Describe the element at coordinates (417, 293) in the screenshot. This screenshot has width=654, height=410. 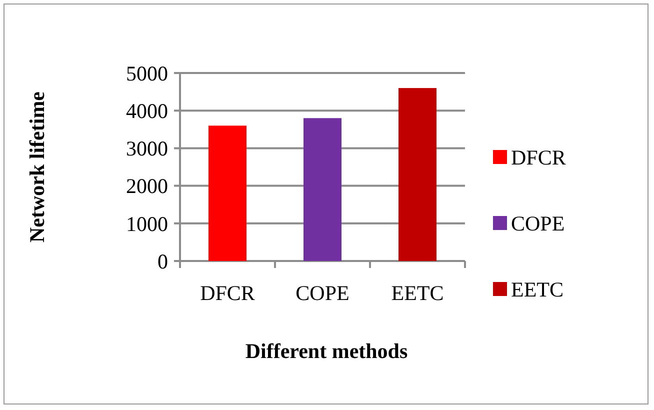
I see `x-tick-label: EETC` at that location.